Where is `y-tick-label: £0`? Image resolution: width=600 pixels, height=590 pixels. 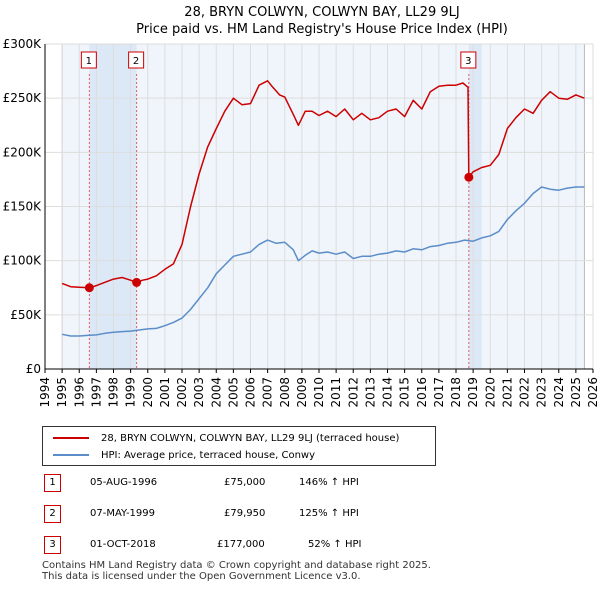
y-tick-label: £0 is located at coordinates (33, 369).